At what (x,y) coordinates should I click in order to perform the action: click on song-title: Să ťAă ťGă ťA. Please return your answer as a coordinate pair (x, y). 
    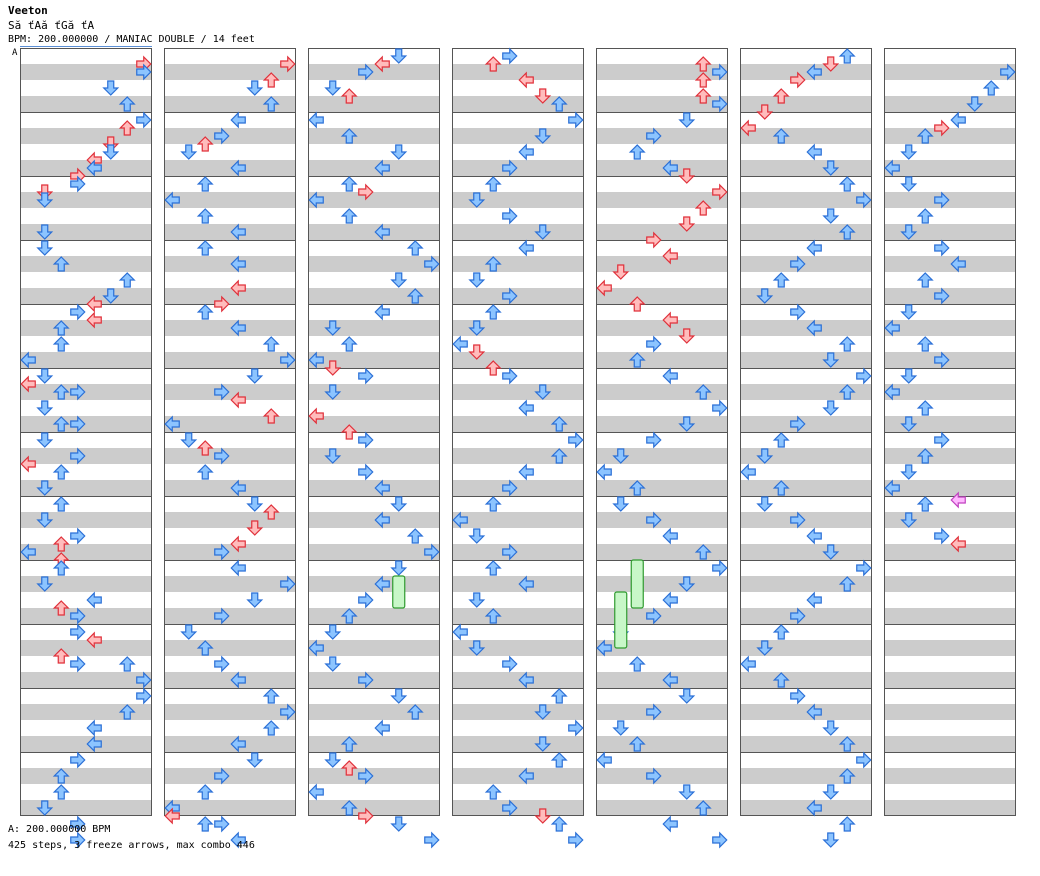
    Looking at the image, I should click on (51, 25).